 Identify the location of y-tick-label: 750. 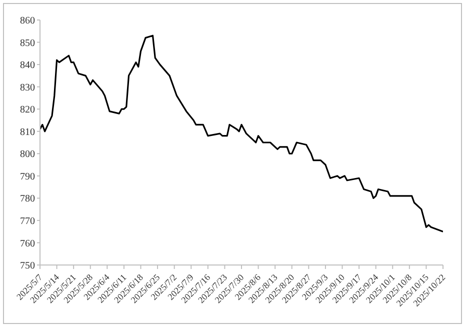
(27, 266).